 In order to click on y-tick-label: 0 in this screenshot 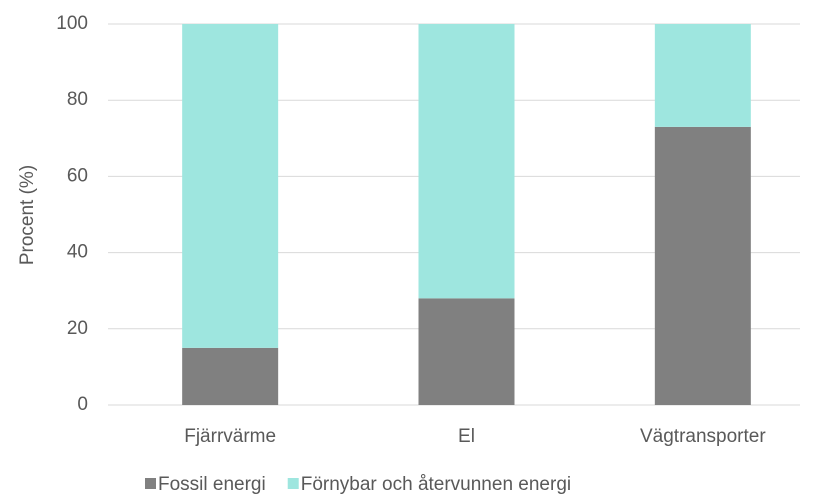, I will do `click(82, 404)`.